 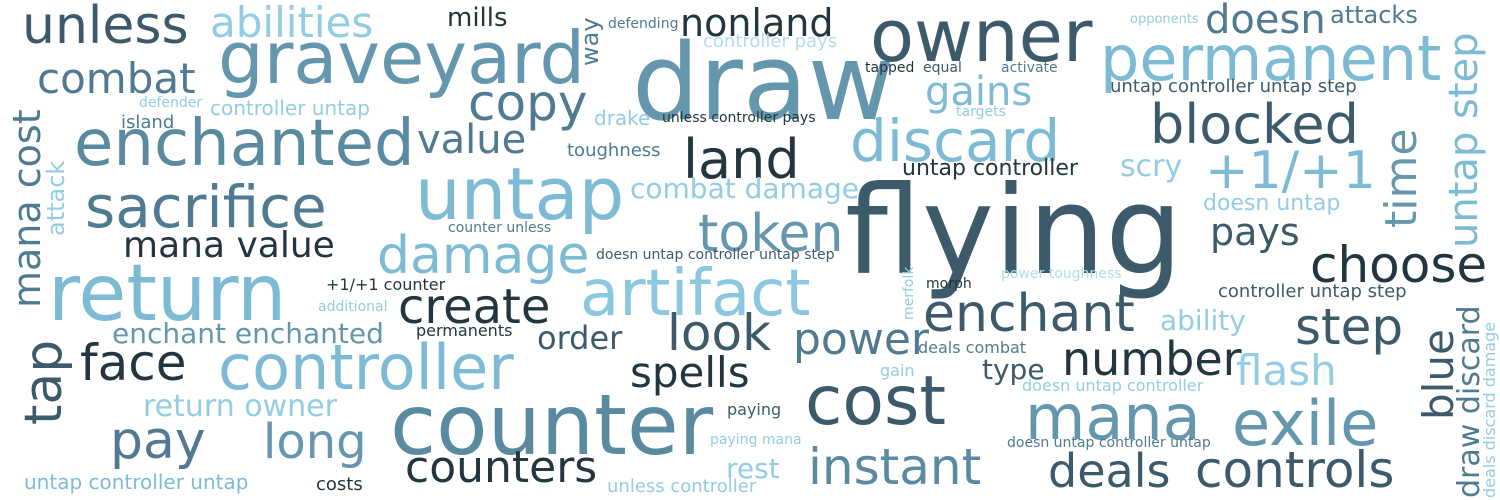 What do you see at coordinates (890, 68) in the screenshot?
I see `word-tapped: tapped` at bounding box center [890, 68].